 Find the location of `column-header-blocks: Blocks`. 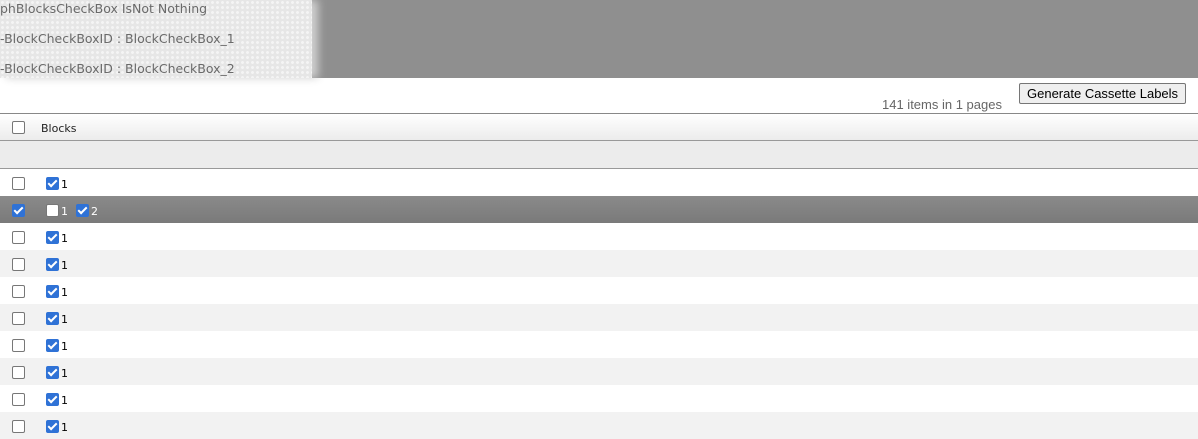

column-header-blocks: Blocks is located at coordinates (59, 128).